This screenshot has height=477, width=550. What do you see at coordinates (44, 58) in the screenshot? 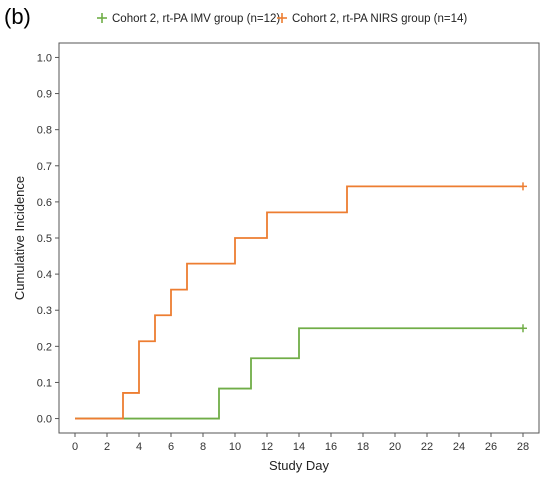
I see `y-tick-label: 1.0` at bounding box center [44, 58].